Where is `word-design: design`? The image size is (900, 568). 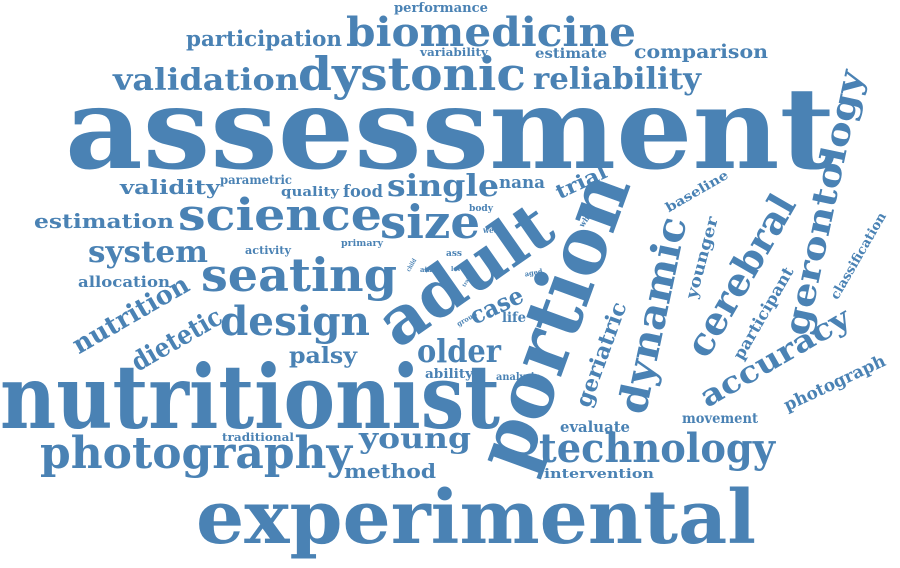
word-design: design is located at coordinates (295, 321).